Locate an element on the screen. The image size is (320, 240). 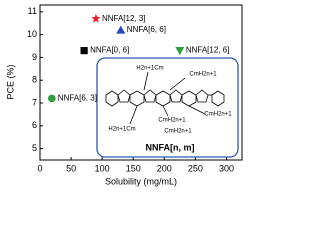
x-tick-label: 50 is located at coordinates (71, 168).